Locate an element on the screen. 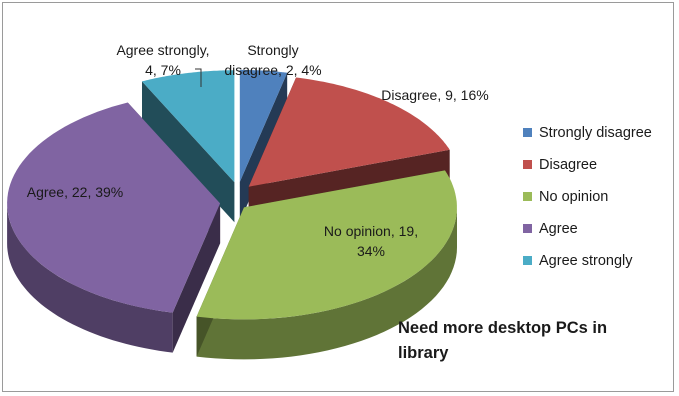 This screenshot has width=679, height=396. legend-label-disagree: Disagree is located at coordinates (568, 165).